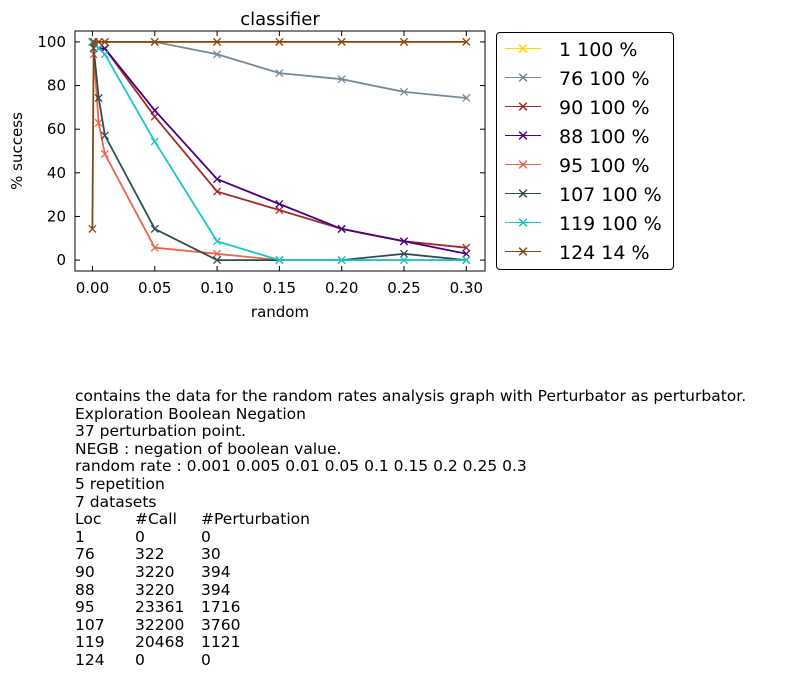 The image size is (809, 692). I want to click on legend-label: 88 100 %, so click(604, 137).